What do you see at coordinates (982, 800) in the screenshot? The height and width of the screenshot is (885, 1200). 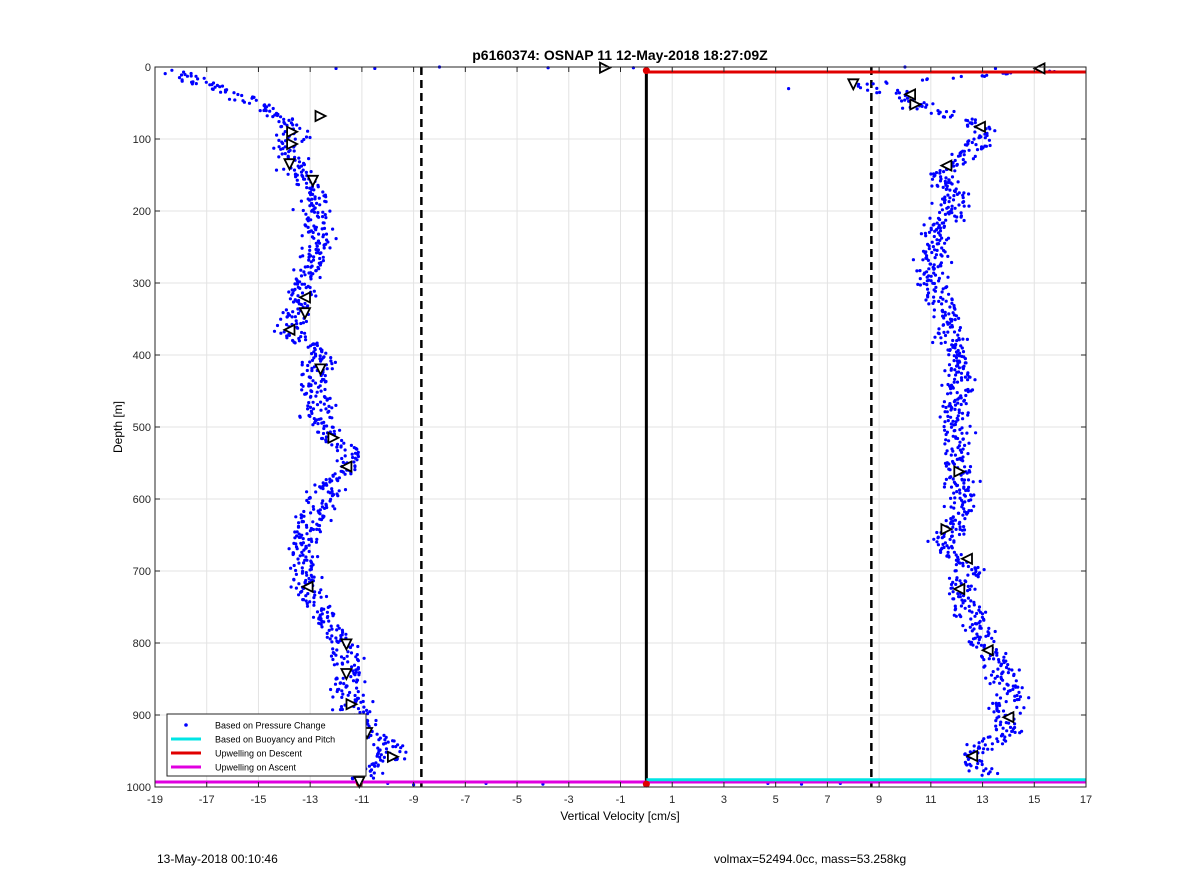 I see `x-tick-label: 13` at bounding box center [982, 800].